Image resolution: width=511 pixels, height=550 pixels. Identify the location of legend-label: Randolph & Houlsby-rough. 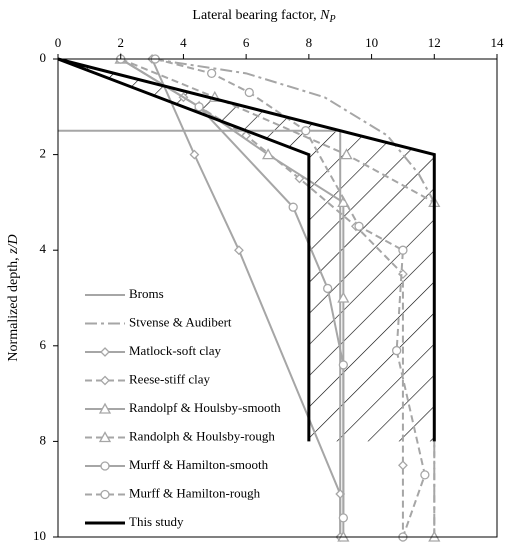
(202, 435).